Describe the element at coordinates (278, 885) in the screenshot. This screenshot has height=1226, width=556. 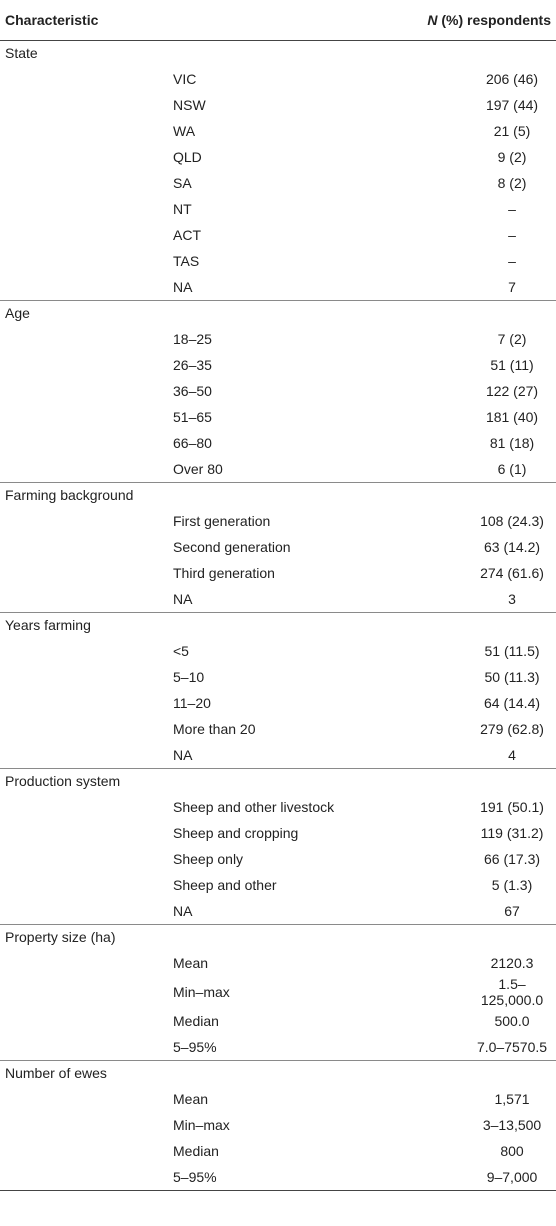
I see `table-row: Sheep and other 5 (1.3)` at that location.